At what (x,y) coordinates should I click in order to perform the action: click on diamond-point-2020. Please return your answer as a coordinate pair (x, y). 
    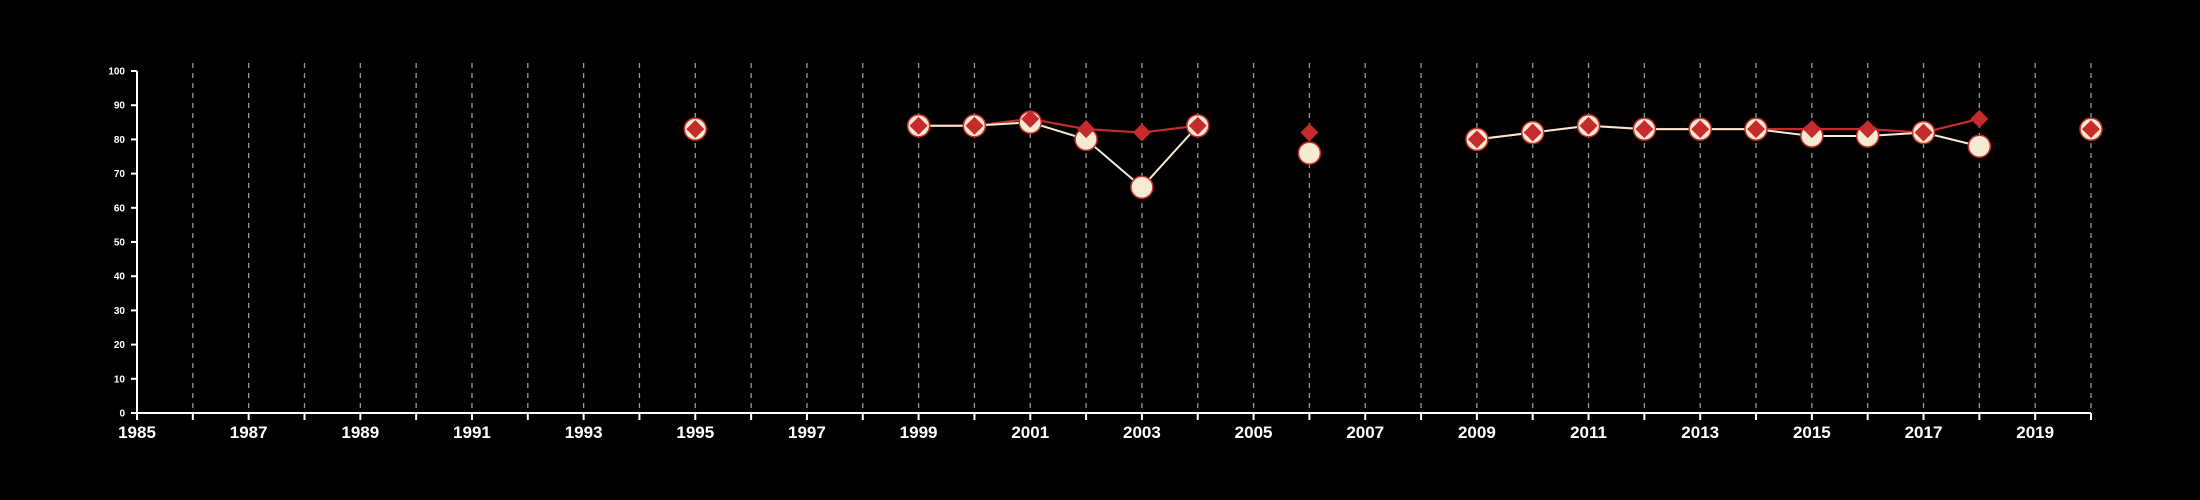
    Looking at the image, I should click on (2091, 129).